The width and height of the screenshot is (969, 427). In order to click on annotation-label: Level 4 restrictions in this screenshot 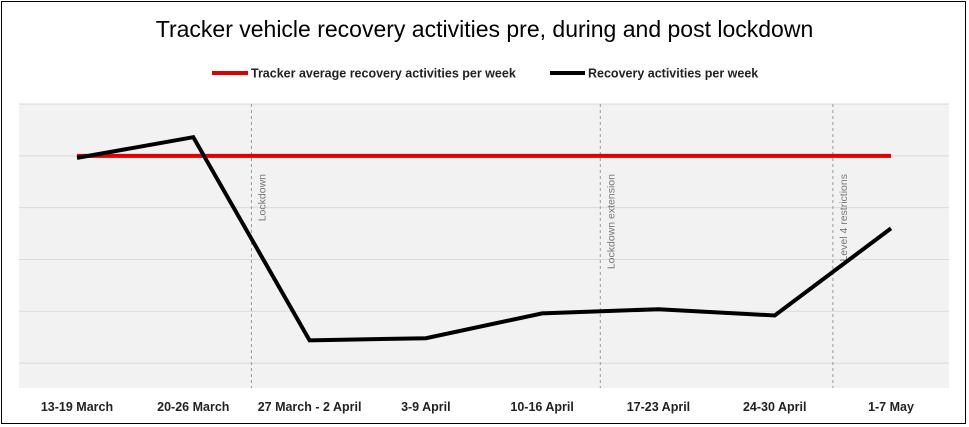, I will do `click(844, 218)`.